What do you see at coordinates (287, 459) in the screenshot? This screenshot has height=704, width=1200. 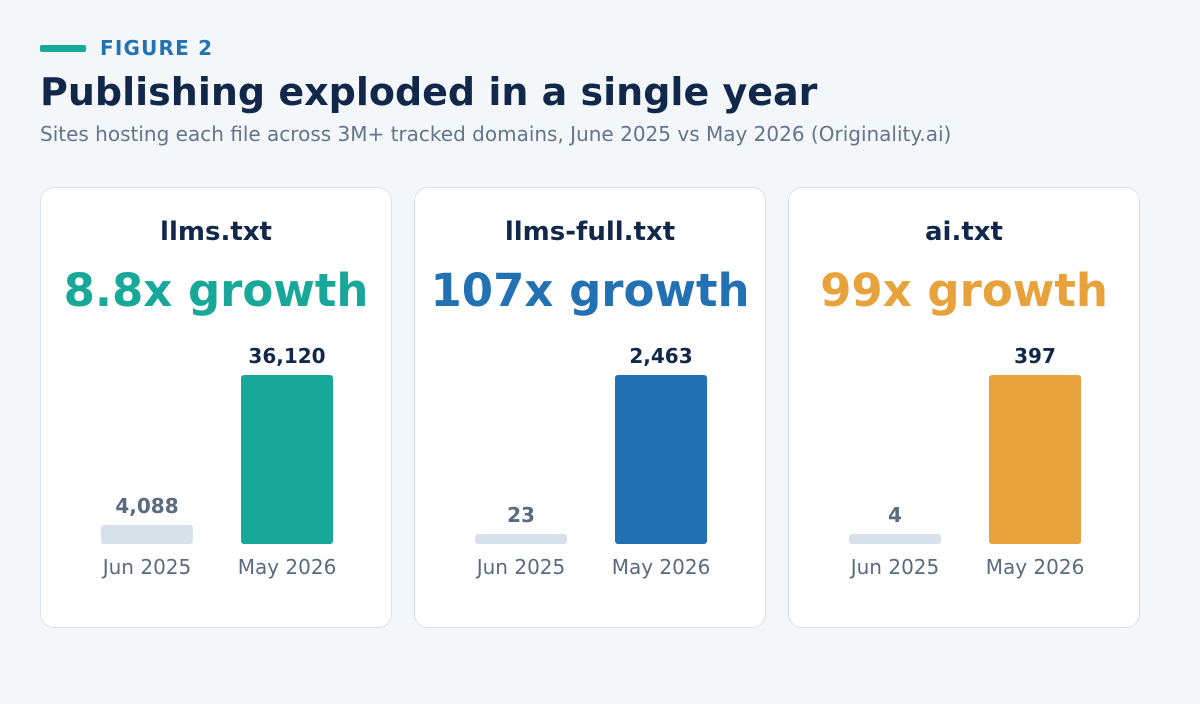 I see `bar-llms-txt-may-2026` at bounding box center [287, 459].